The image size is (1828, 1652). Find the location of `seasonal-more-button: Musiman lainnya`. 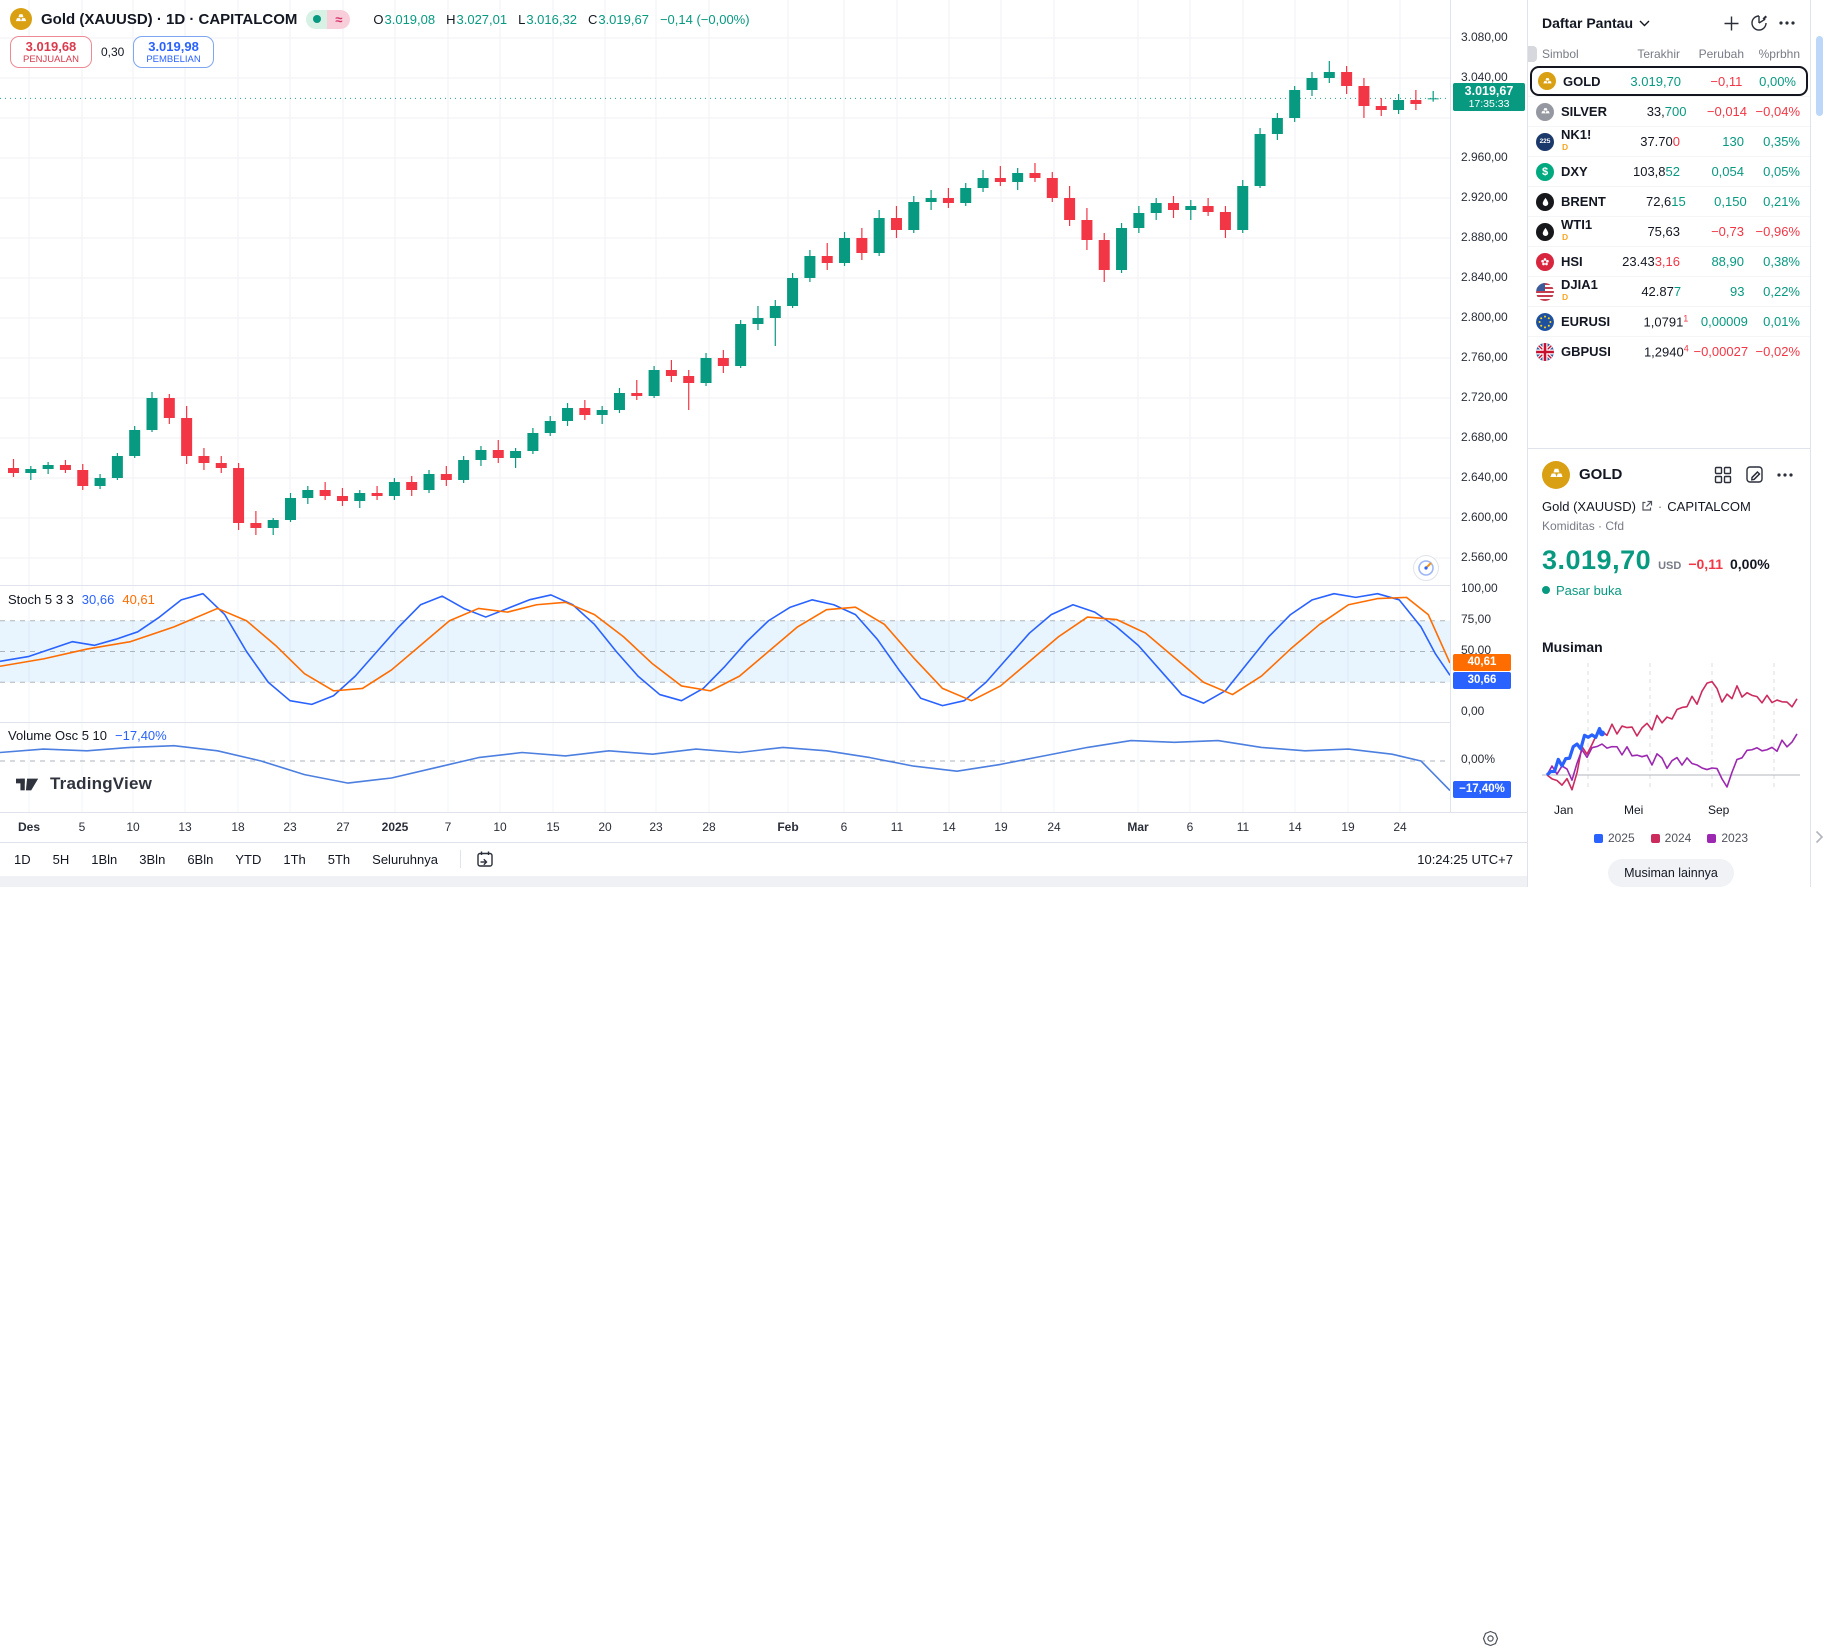

seasonal-more-button: Musiman lainnya is located at coordinates (1671, 873).